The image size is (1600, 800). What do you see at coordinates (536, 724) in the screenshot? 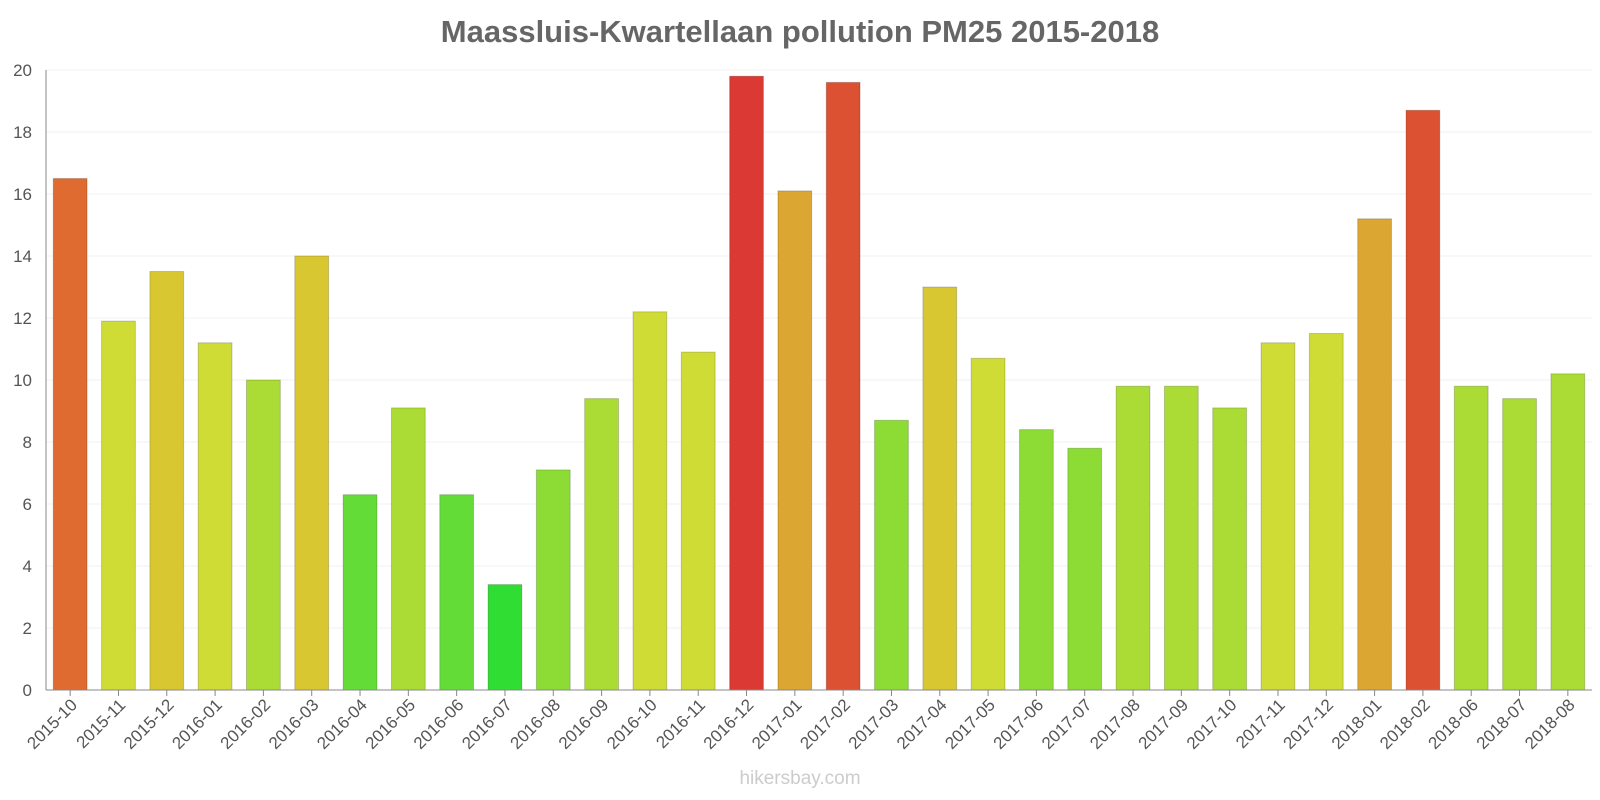
I see `x-tick-label: 2016-08` at bounding box center [536, 724].